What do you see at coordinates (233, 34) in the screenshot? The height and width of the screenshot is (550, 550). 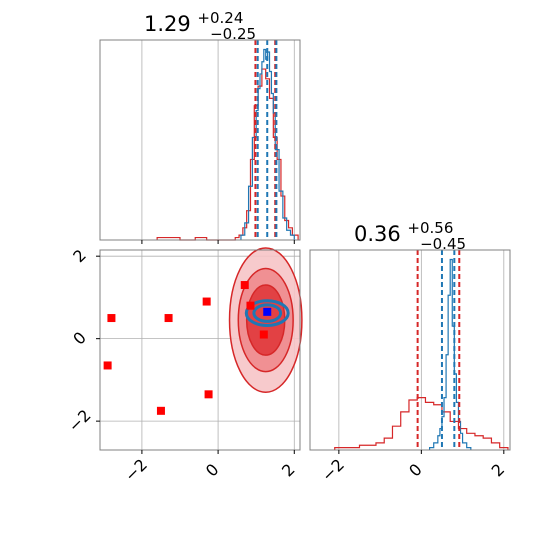 I see `title-lower-error: −0.25` at bounding box center [233, 34].